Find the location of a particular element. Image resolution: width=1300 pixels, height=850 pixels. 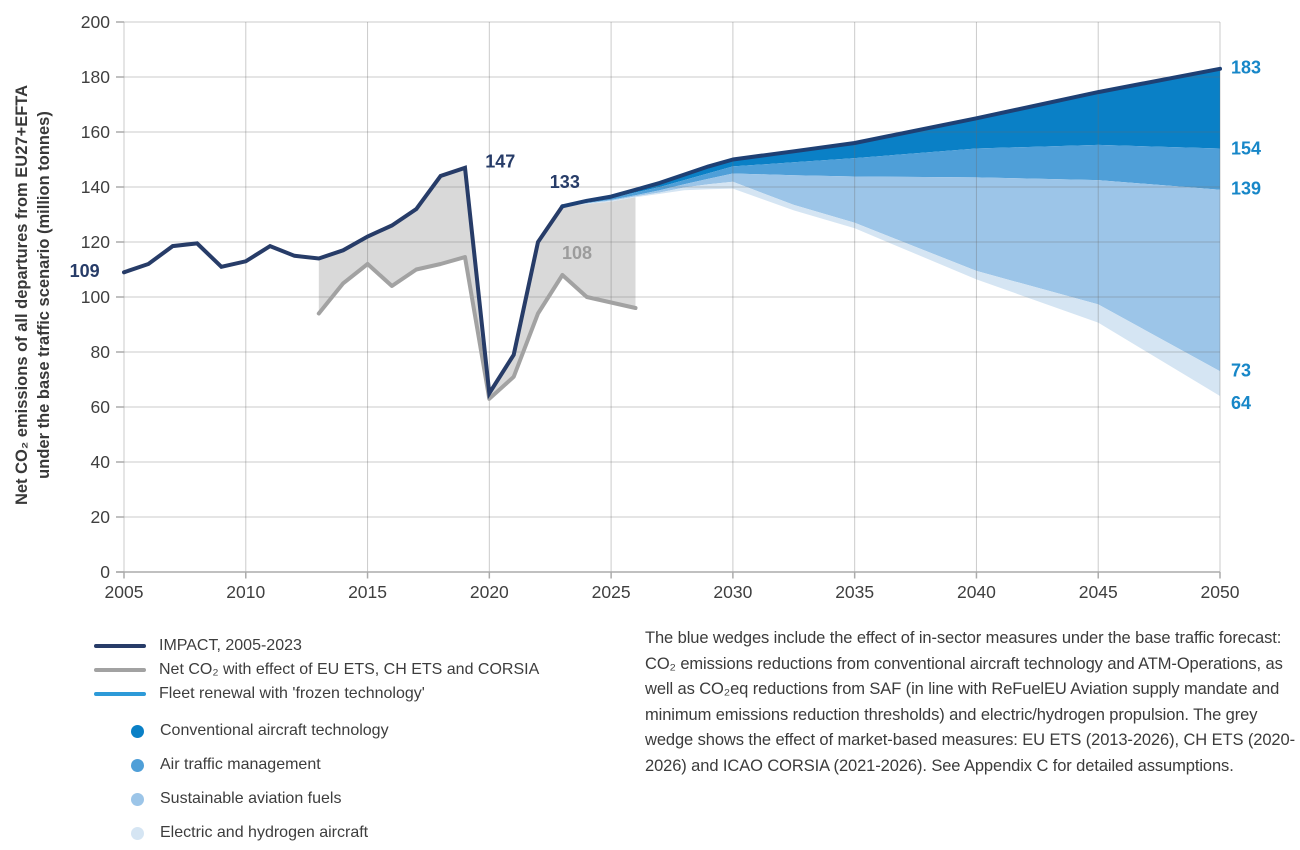

y-tick-label: 20 is located at coordinates (101, 517).